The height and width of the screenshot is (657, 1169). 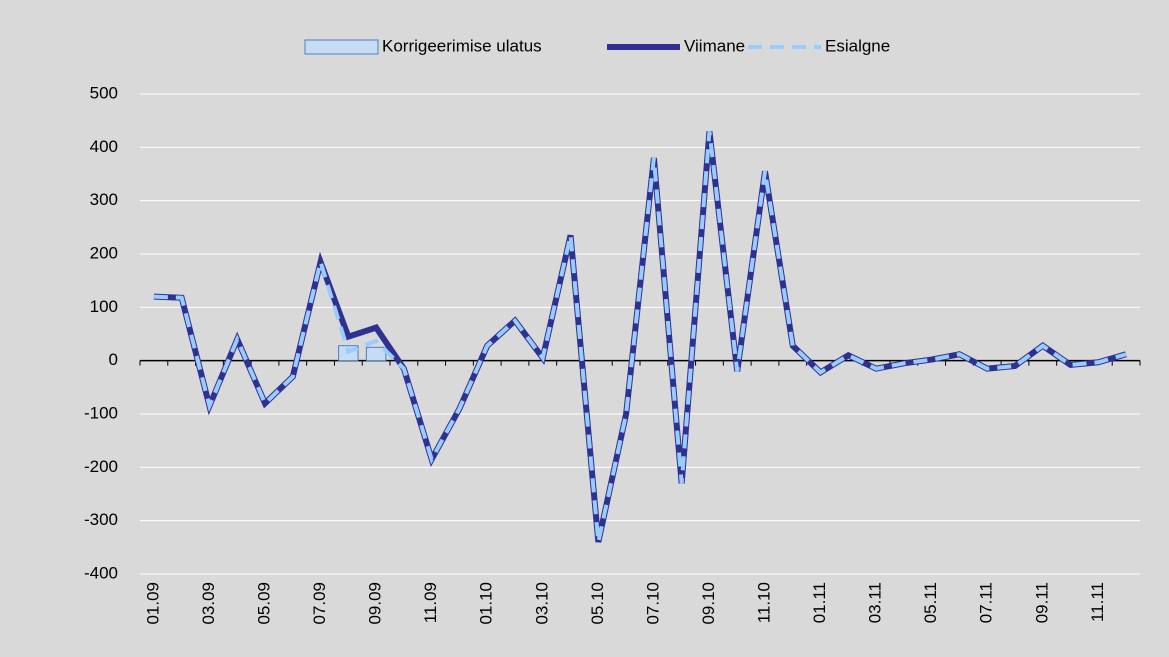 What do you see at coordinates (104, 199) in the screenshot?
I see `y-tick-label: 300` at bounding box center [104, 199].